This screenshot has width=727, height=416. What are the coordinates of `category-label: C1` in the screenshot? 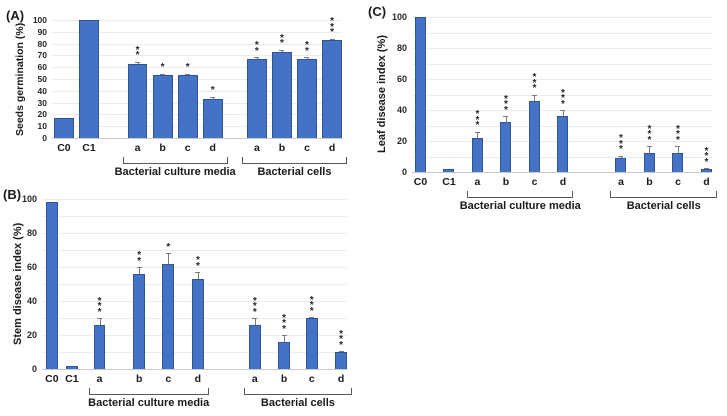 It's located at (89, 148).